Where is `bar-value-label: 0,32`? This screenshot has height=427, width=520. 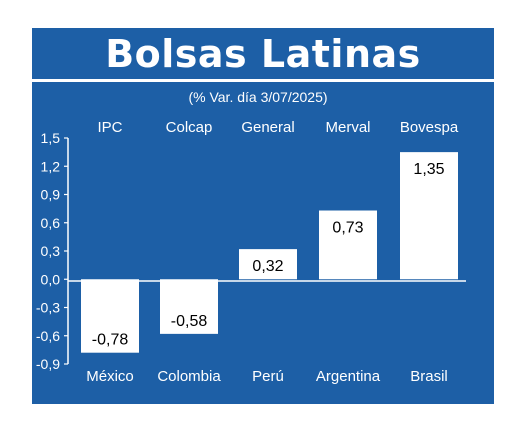 bar-value-label: 0,32 is located at coordinates (267, 266).